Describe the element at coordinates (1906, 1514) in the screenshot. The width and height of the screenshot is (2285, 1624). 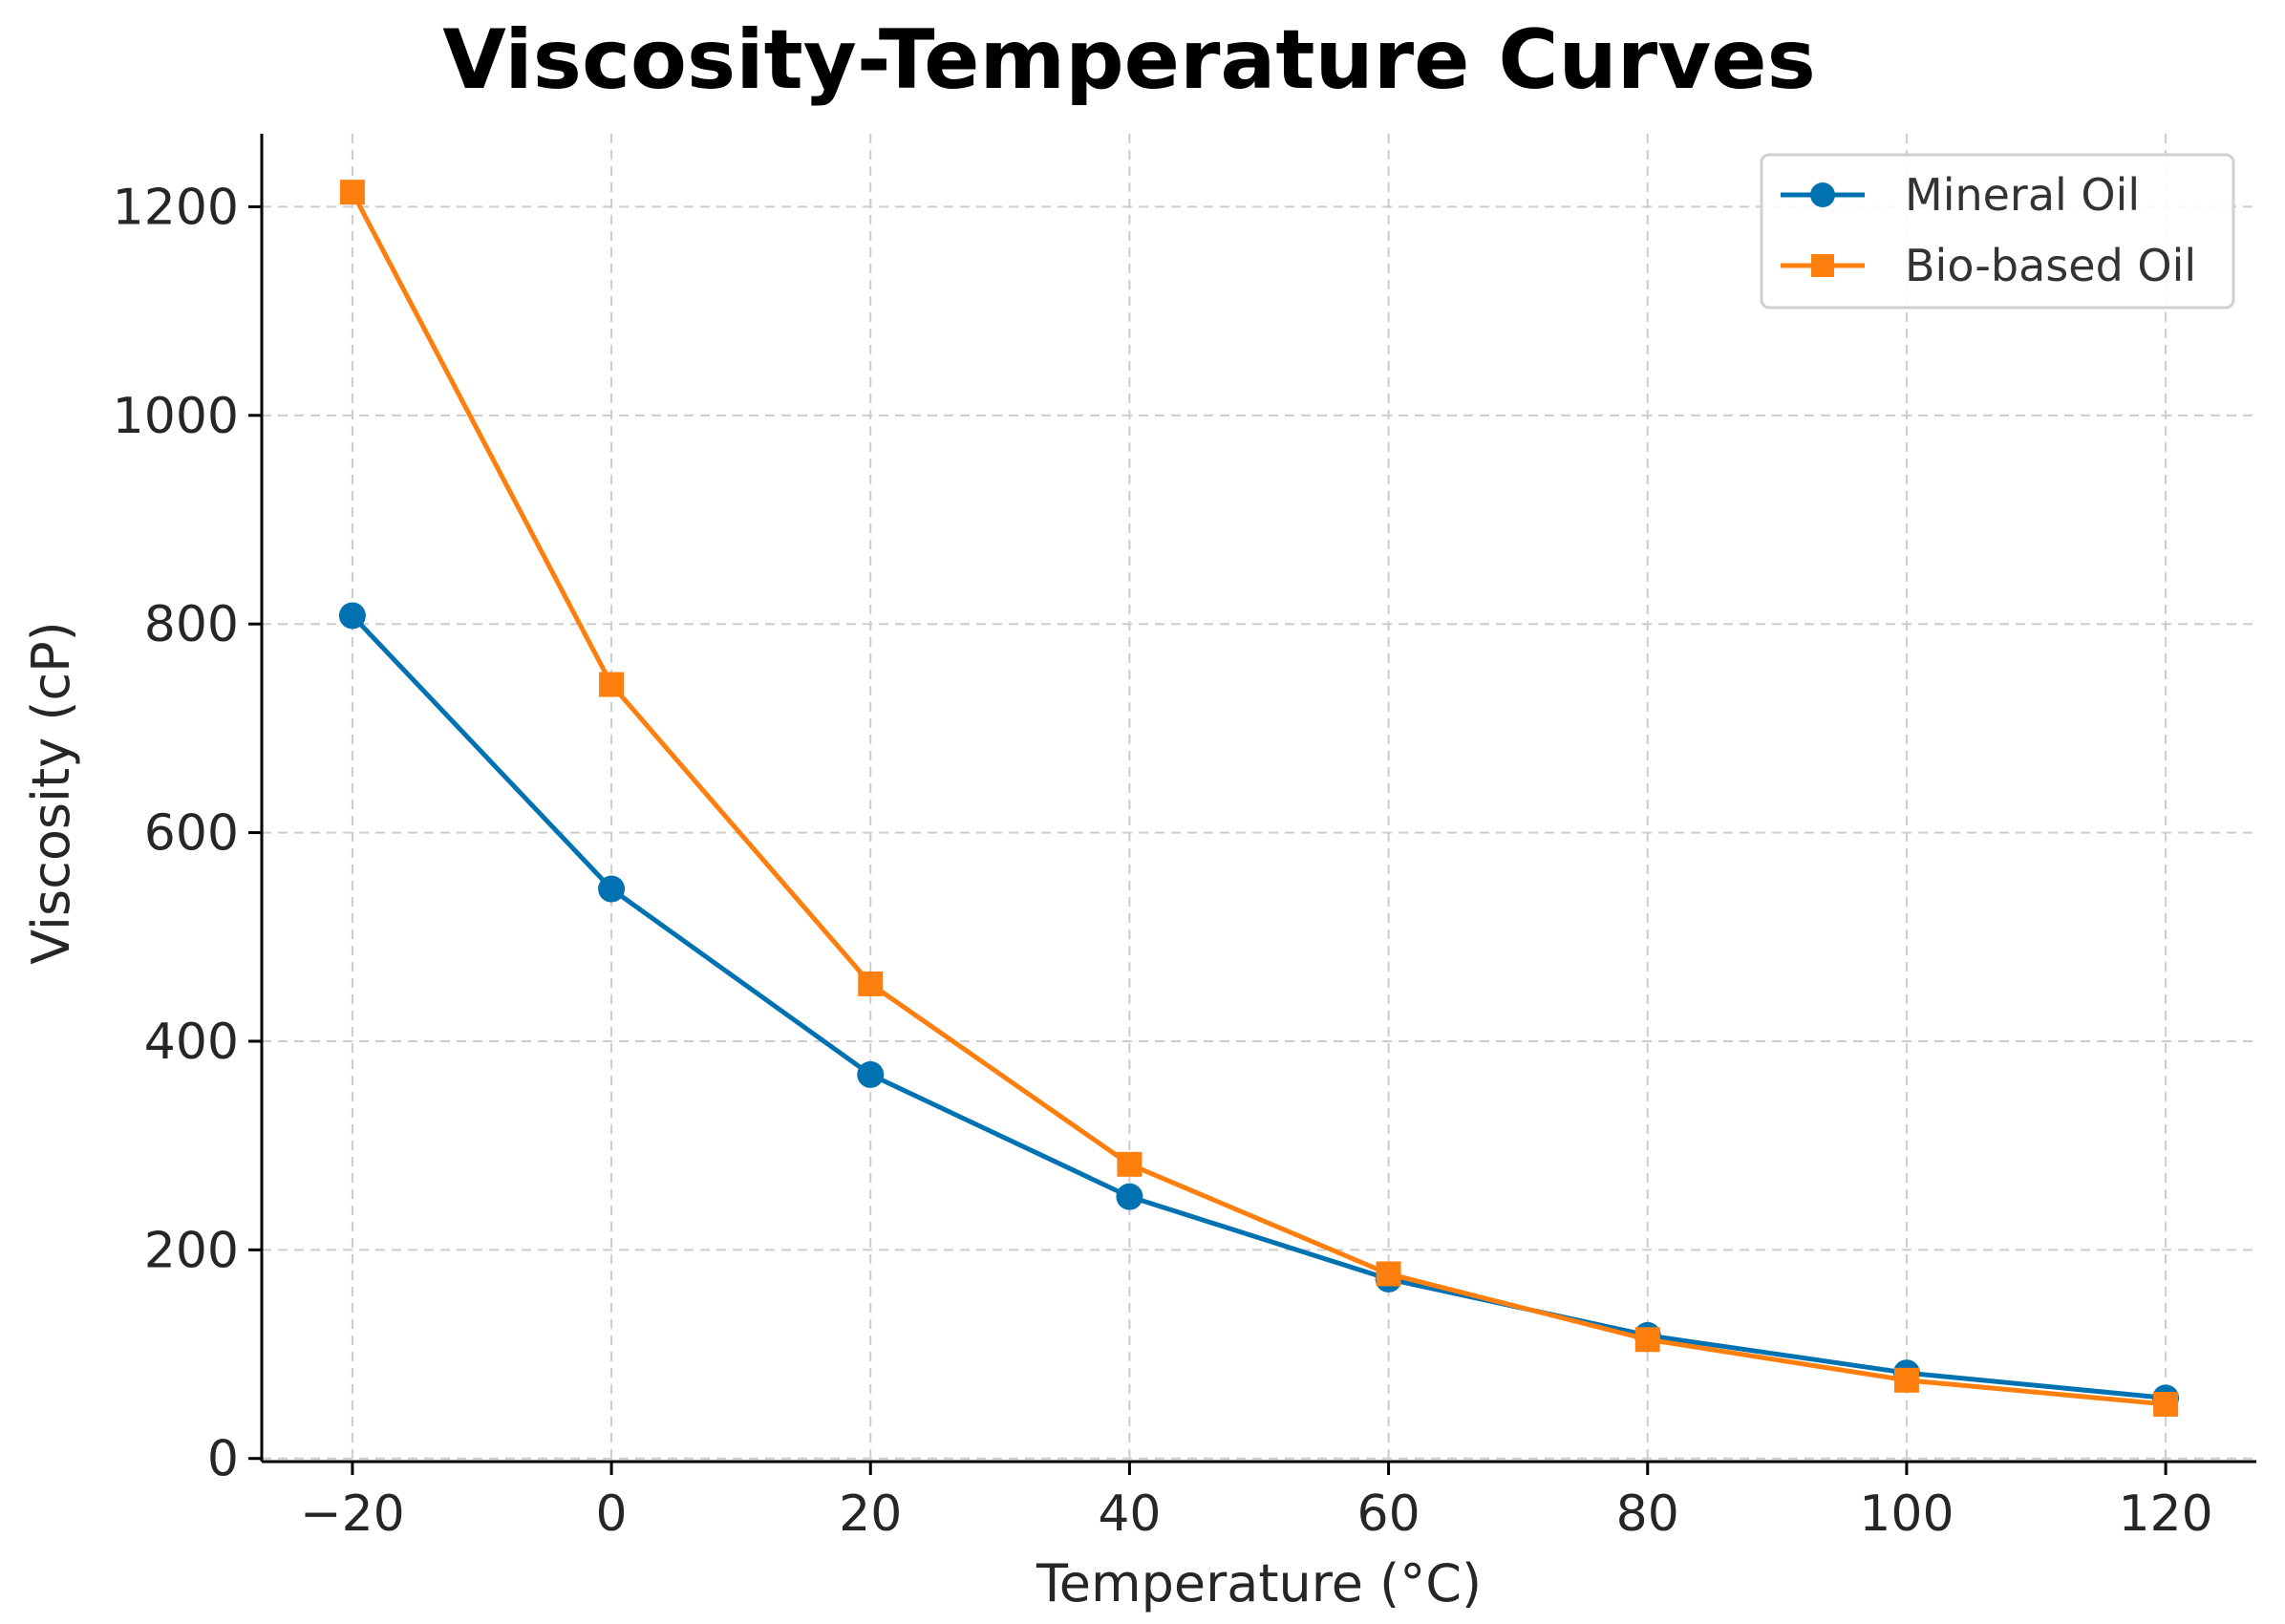
I see `x-tick-label: 100` at that location.